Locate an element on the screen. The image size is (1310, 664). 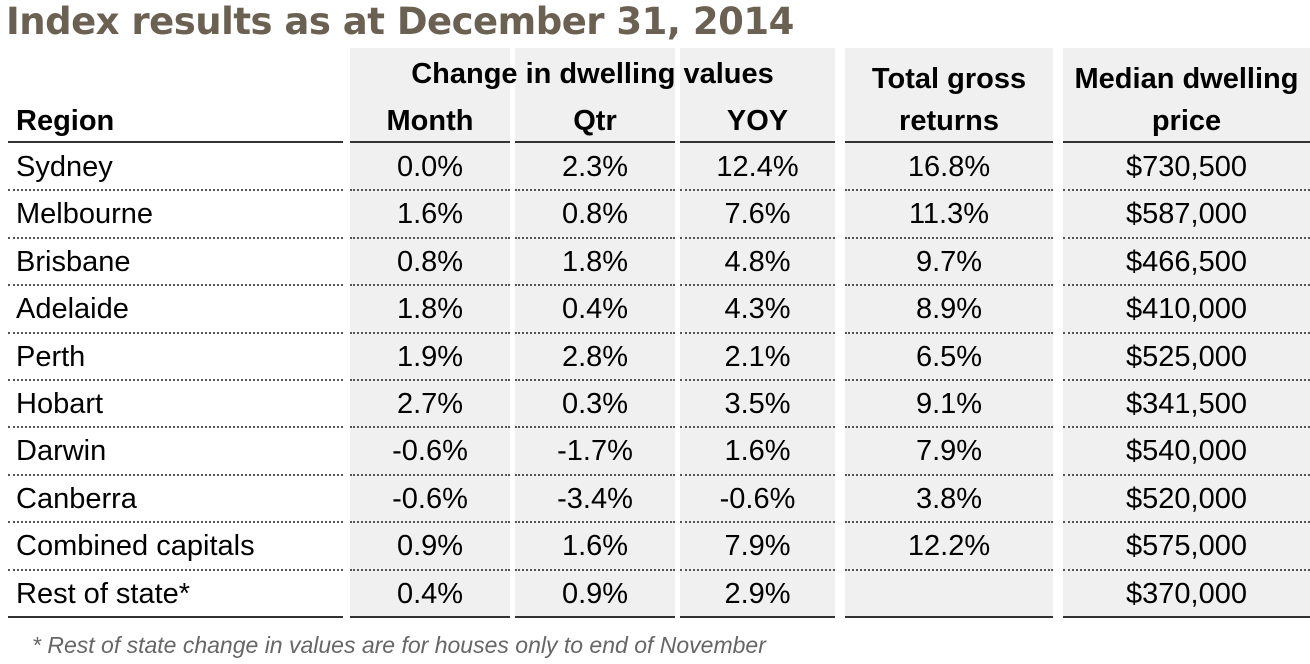
region-cell: Hobart is located at coordinates (60, 404).